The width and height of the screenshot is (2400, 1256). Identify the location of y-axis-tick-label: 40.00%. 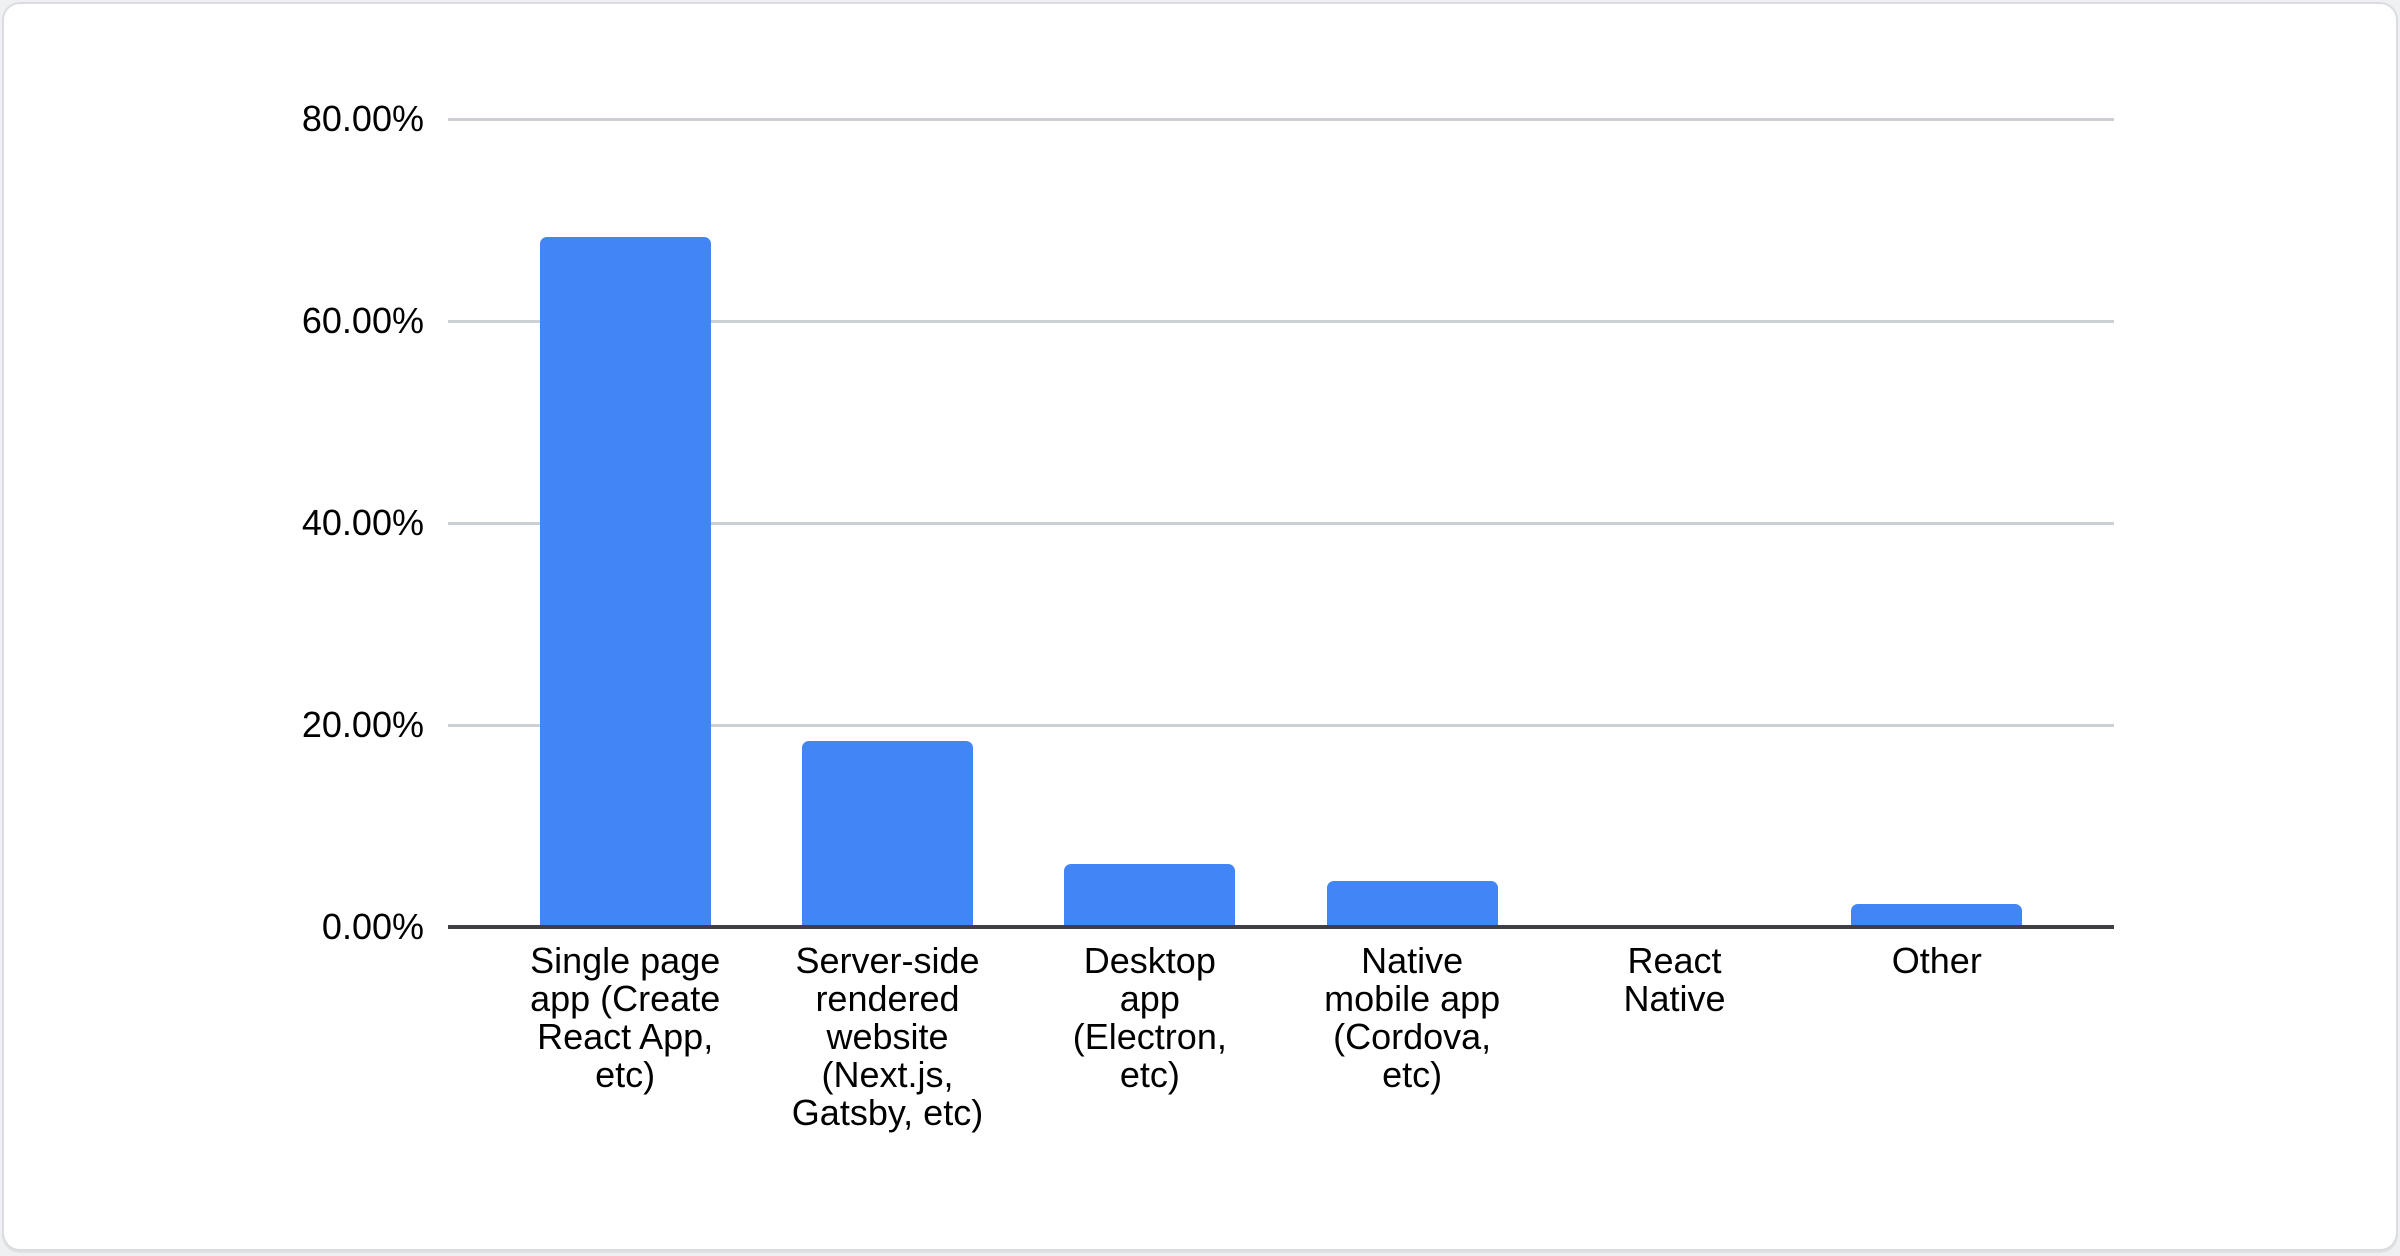
(362, 522).